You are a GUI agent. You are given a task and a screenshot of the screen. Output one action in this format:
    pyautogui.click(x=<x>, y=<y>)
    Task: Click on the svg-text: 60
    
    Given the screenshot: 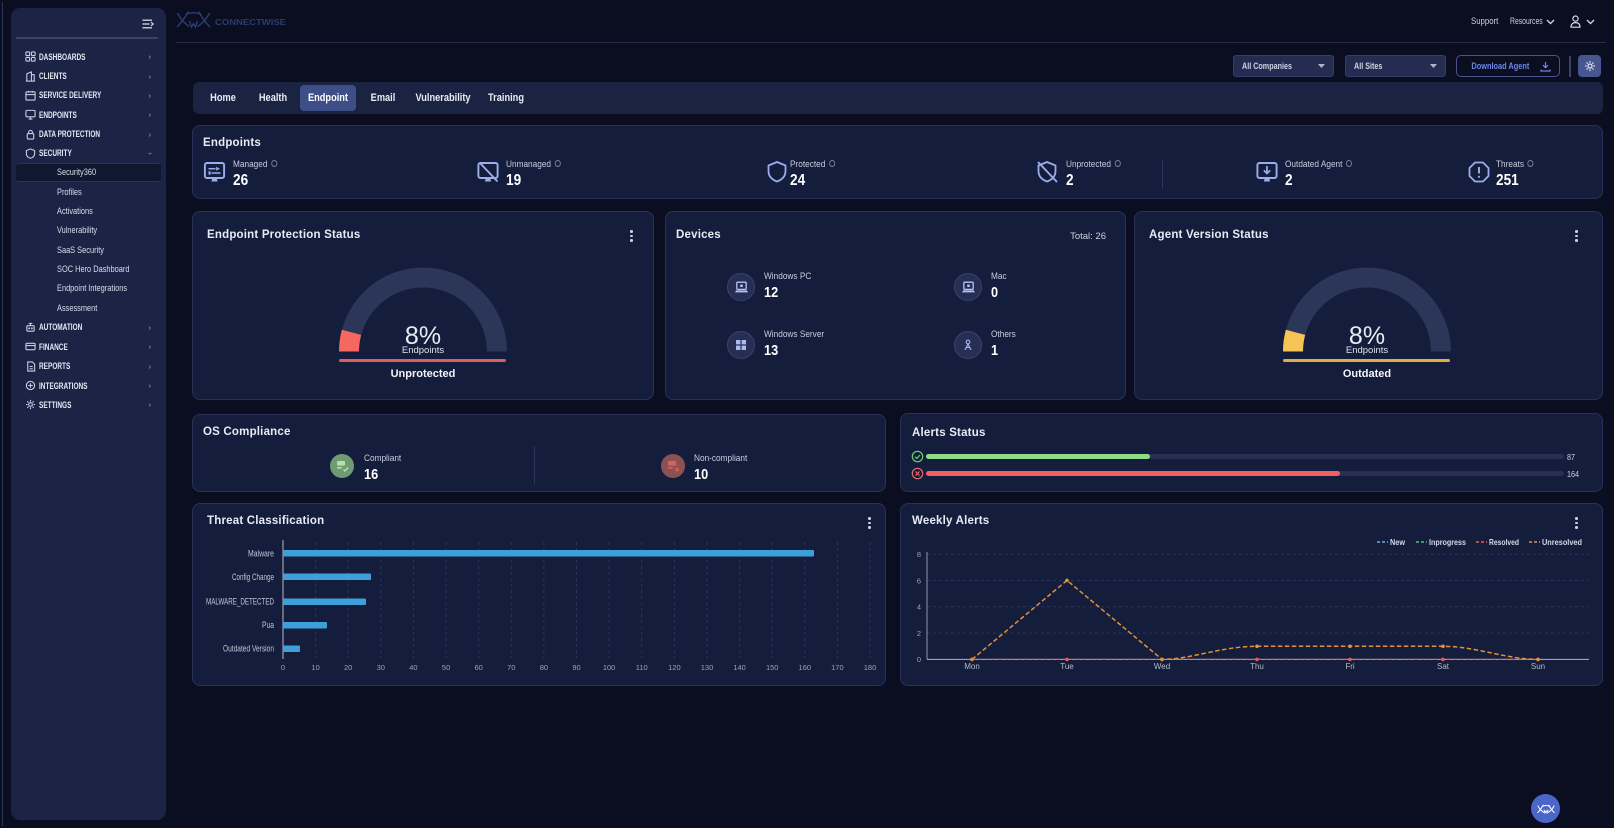 What is the action you would take?
    pyautogui.click(x=479, y=667)
    